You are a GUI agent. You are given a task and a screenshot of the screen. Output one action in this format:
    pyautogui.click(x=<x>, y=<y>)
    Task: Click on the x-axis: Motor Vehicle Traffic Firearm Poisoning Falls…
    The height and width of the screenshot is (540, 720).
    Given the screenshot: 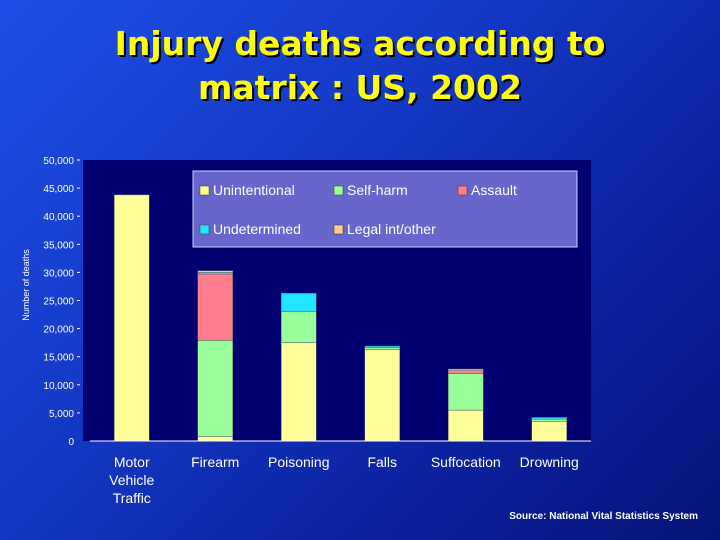 What is the action you would take?
    pyautogui.click(x=340, y=473)
    